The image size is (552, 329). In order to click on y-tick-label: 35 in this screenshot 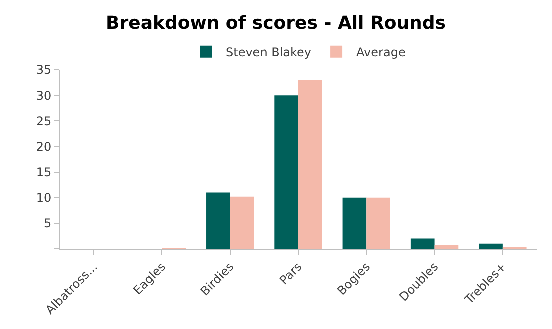, I will do `click(44, 70)`.